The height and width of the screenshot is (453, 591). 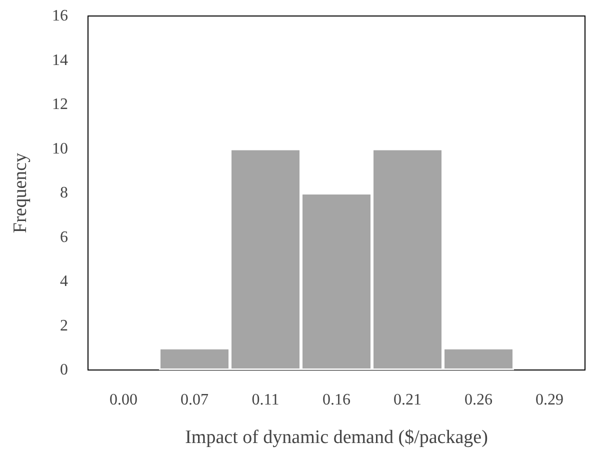 I want to click on y-tick-label: 6, so click(x=64, y=237).